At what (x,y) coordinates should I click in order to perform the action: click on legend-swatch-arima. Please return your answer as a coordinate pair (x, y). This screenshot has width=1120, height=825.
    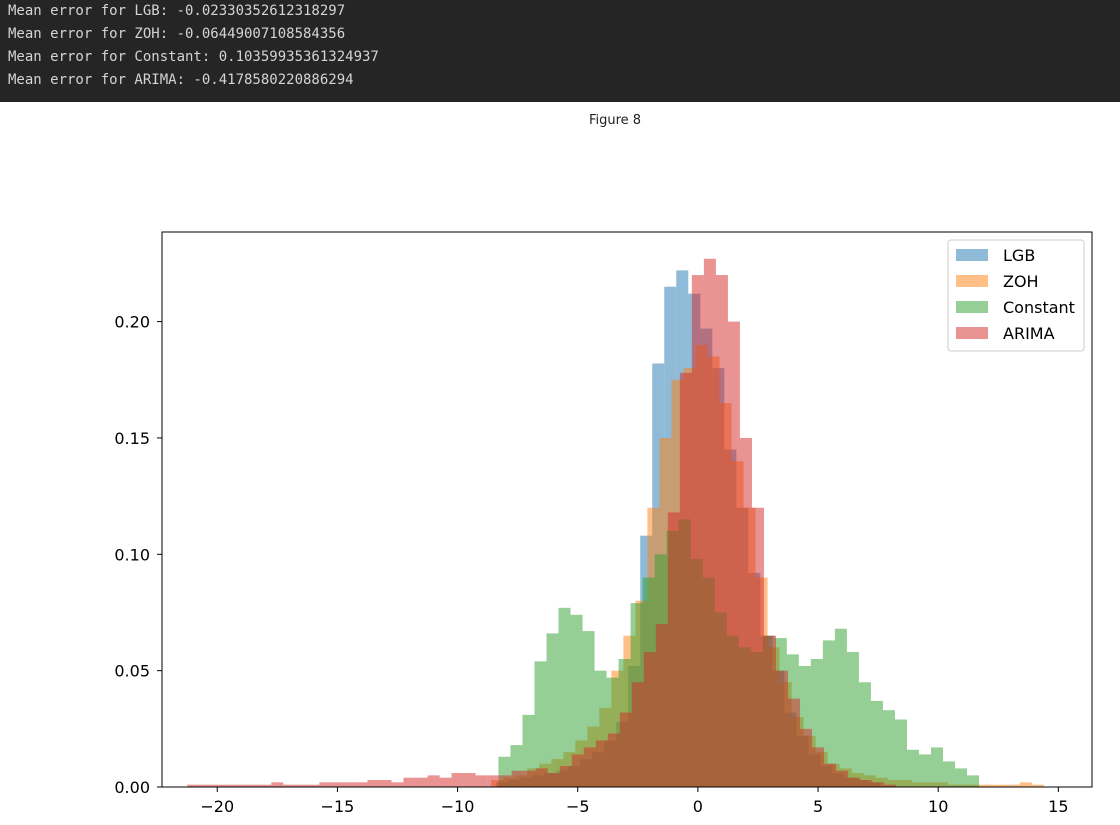
    Looking at the image, I should click on (972, 333).